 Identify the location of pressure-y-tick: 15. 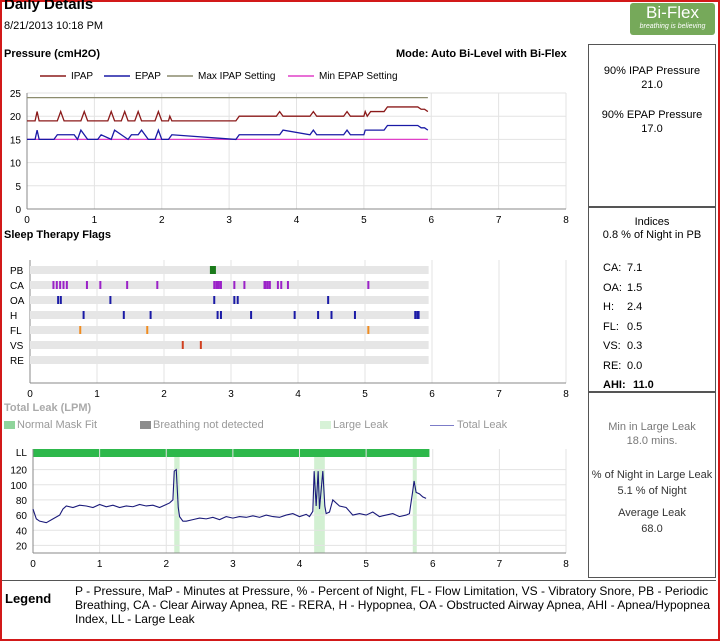
(16, 140).